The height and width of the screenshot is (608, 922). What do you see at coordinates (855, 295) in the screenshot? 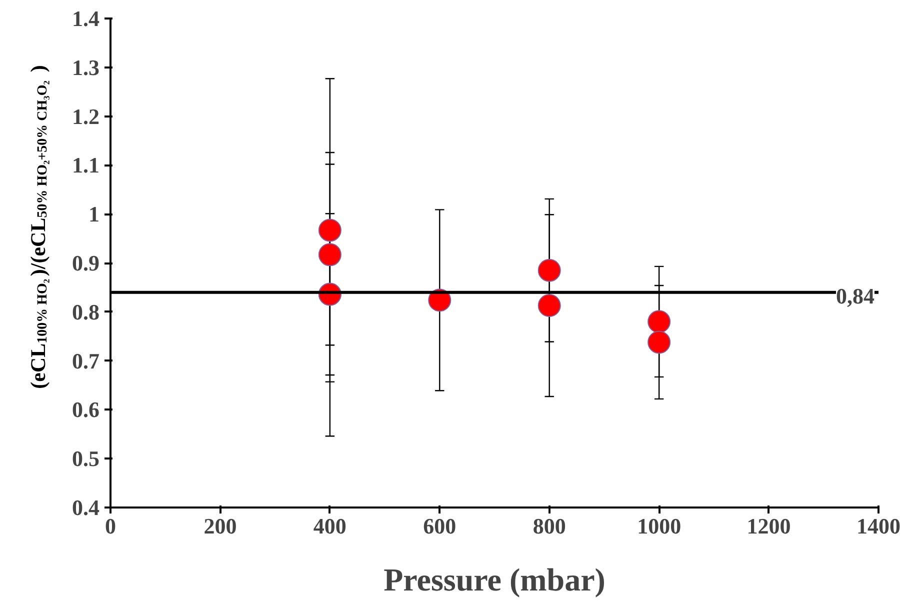
I see `ref-line-label: 0,84` at bounding box center [855, 295].